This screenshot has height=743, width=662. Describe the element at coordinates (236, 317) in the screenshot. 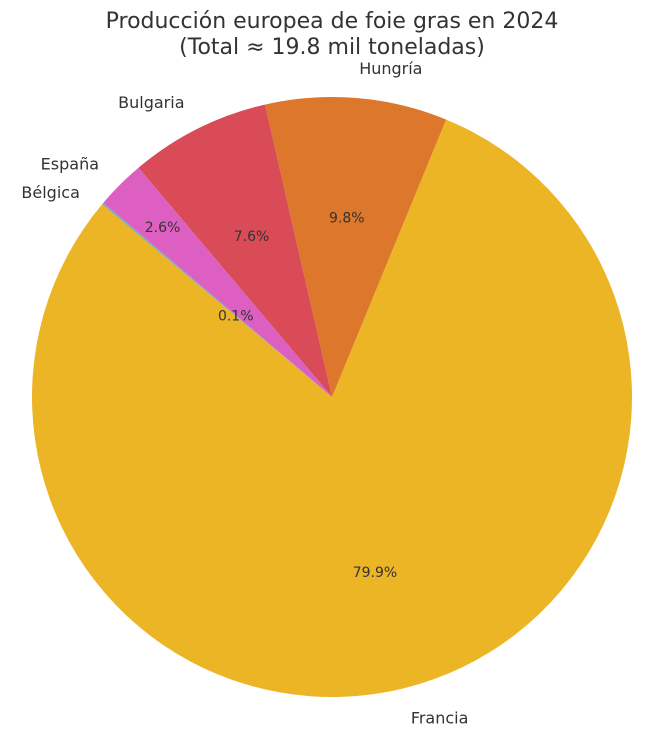

I see `slice-percent-label: 0.1%` at that location.